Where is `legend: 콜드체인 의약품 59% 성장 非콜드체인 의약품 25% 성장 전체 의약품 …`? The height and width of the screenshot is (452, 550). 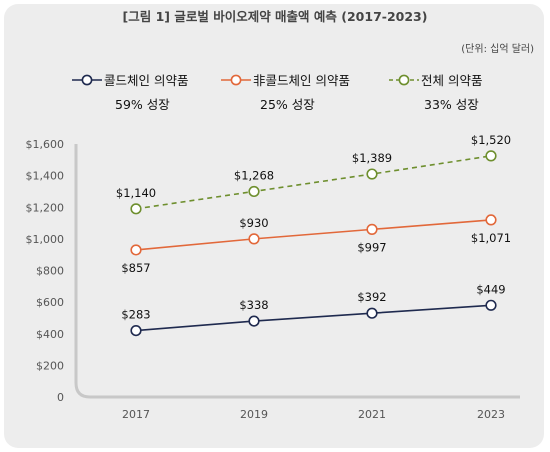
legend: 콜드체인 의약품 59% 성장 非콜드체인 의약품 25% 성장 전체 의약품 … is located at coordinates (275, 95).